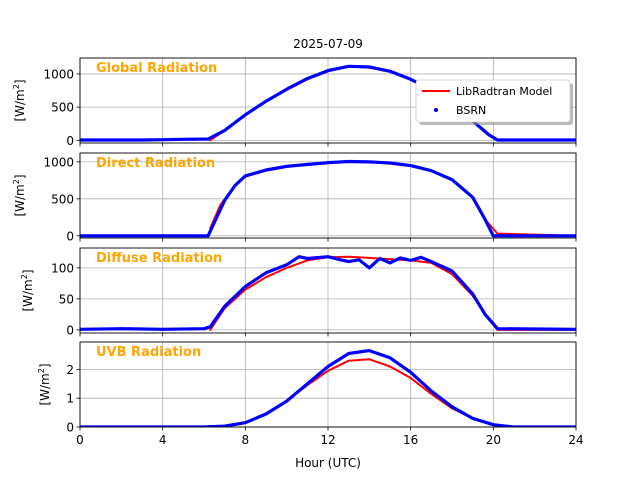 This screenshot has height=480, width=640. What do you see at coordinates (504, 91) in the screenshot?
I see `legend-entry-label: LibRadtran Model` at bounding box center [504, 91].